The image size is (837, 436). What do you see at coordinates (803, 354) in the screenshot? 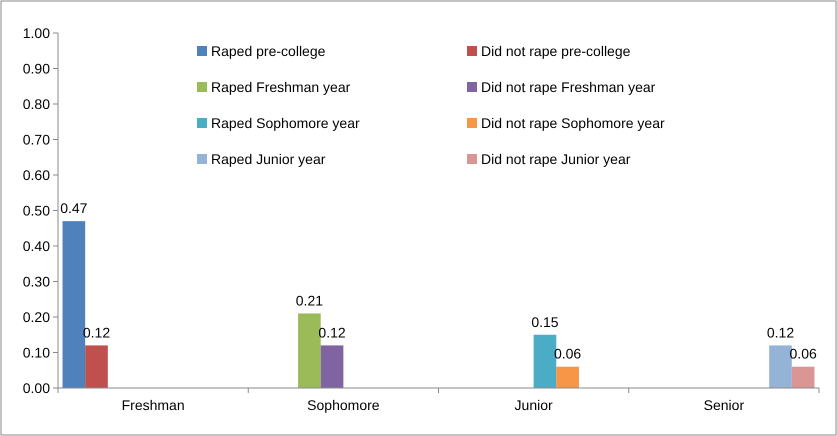
I see `data-label: 0.06` at bounding box center [803, 354].